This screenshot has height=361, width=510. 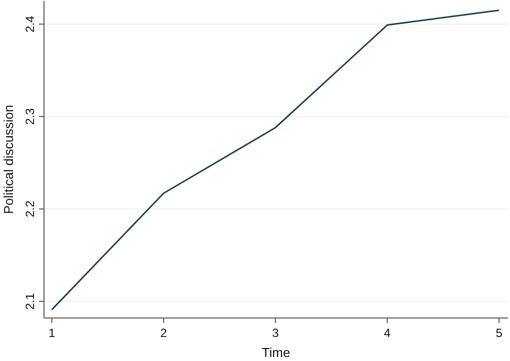 I want to click on y-axis-title: Political discussion, so click(x=8, y=159).